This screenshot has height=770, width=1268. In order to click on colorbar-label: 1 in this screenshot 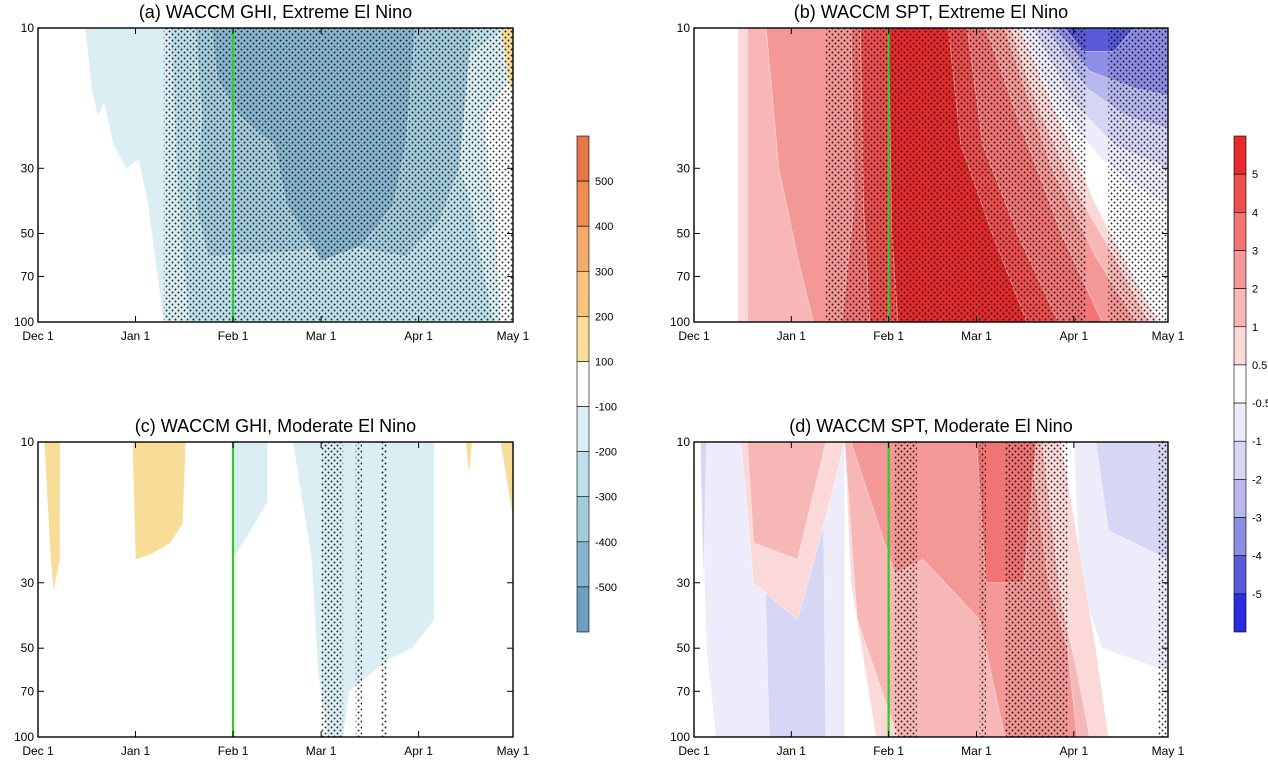, I will do `click(1255, 328)`.